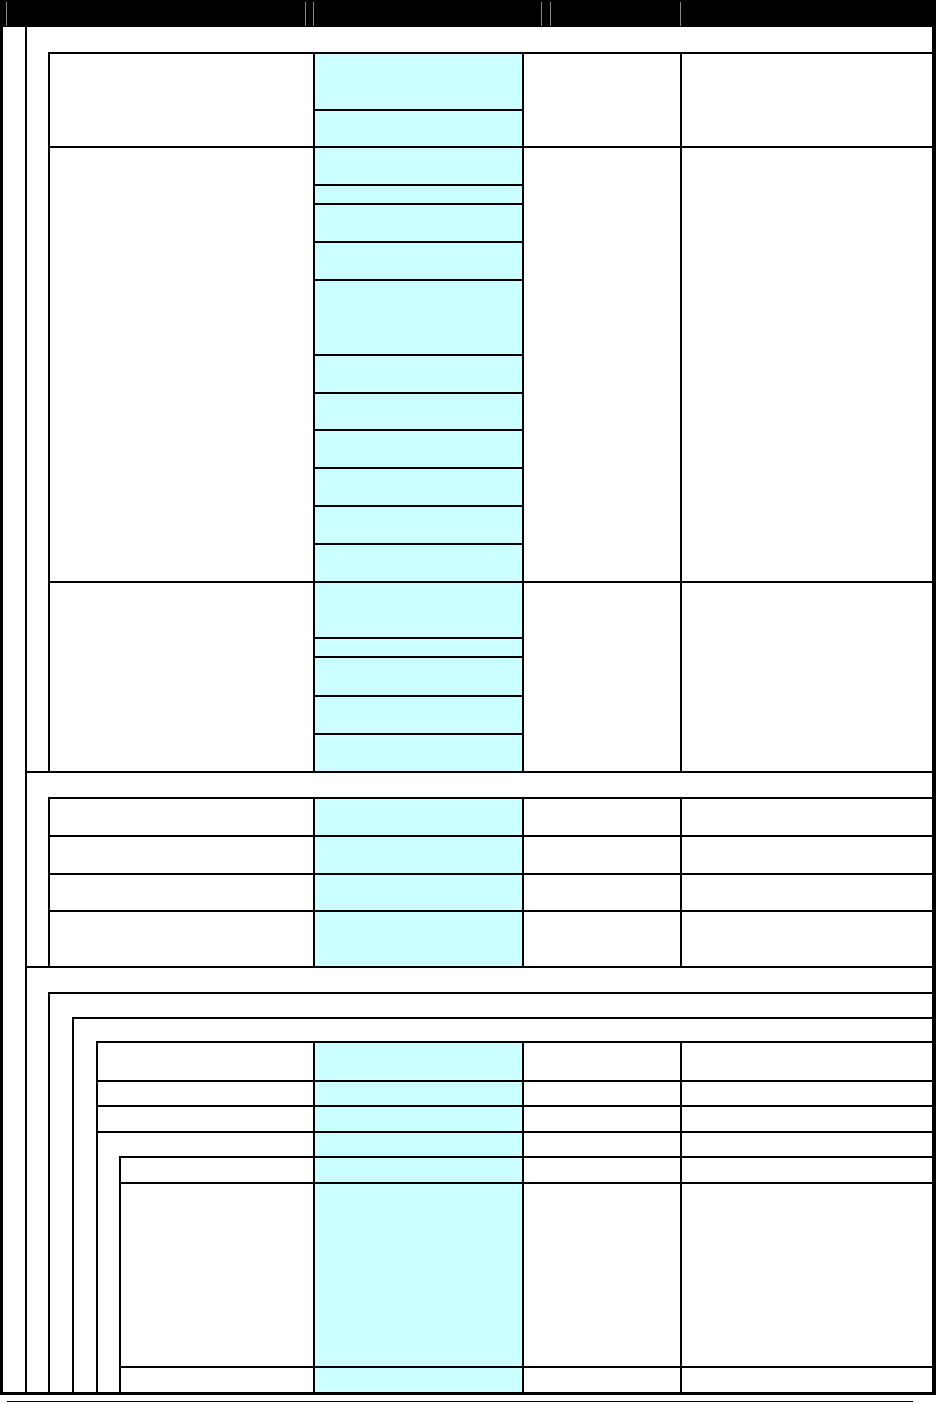 This screenshot has height=1403, width=936. Describe the element at coordinates (934, 711) in the screenshot. I see `outer-border-right` at that location.